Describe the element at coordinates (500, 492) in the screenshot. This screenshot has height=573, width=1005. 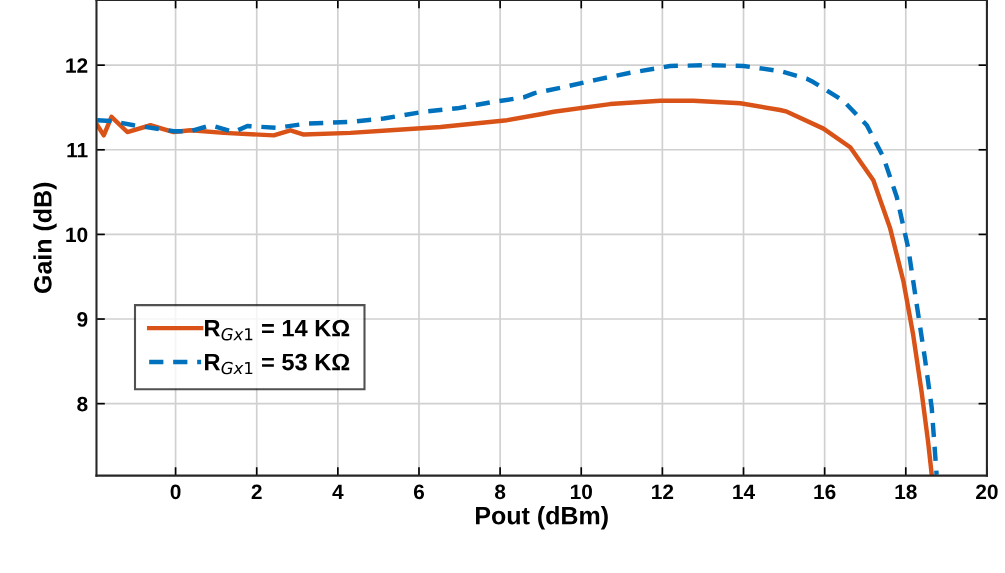
I see `x-tick-label: 8` at that location.